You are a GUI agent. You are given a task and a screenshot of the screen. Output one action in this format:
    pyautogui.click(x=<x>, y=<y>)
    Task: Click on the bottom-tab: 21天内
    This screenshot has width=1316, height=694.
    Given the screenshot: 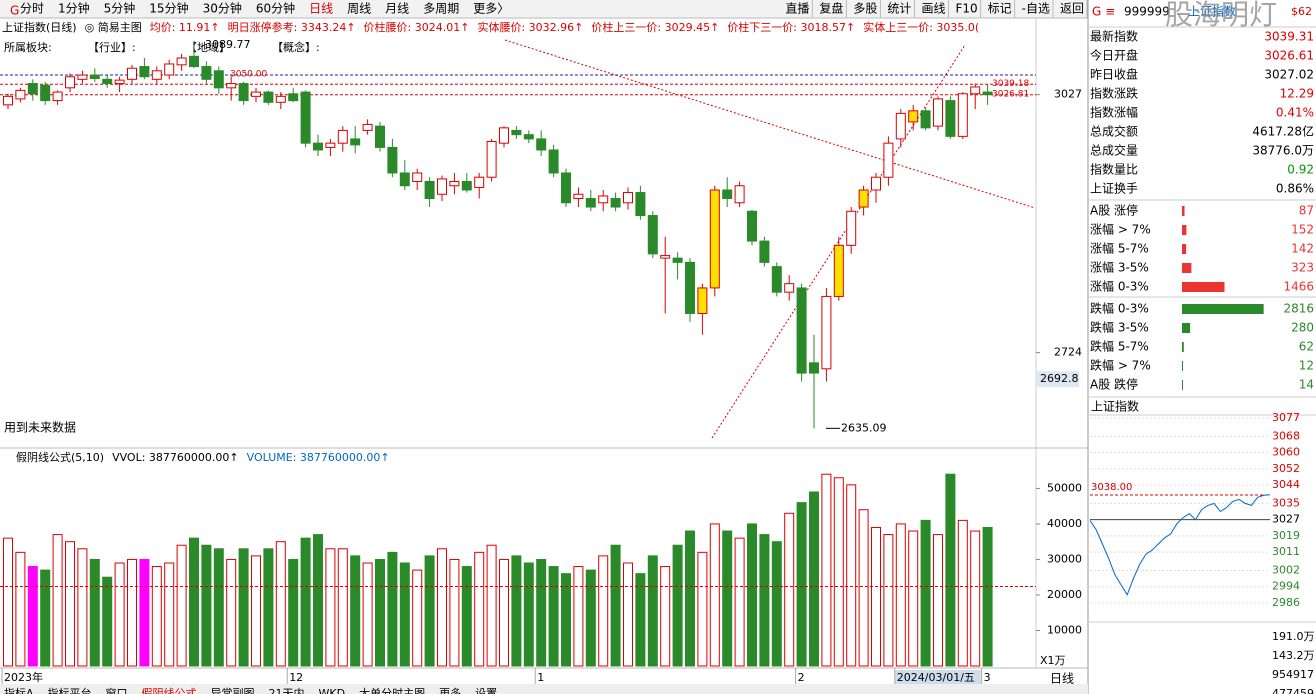 What is the action you would take?
    pyautogui.click(x=287, y=690)
    